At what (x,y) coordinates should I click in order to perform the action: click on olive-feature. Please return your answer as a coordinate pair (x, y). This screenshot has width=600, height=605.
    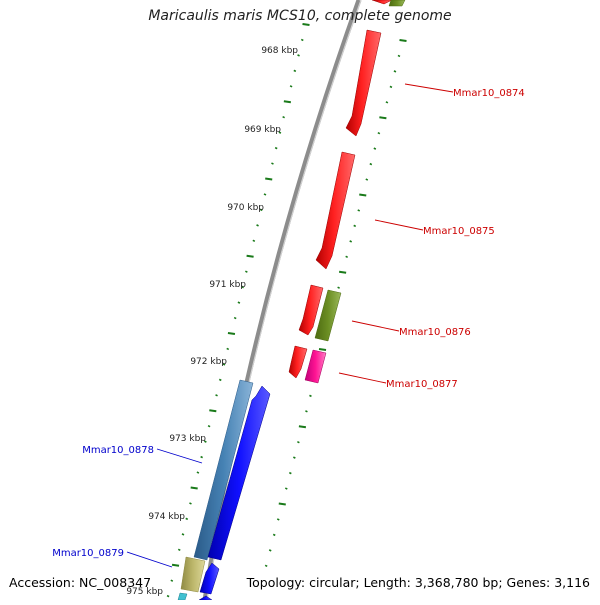
    Looking at the image, I should click on (328, 315).